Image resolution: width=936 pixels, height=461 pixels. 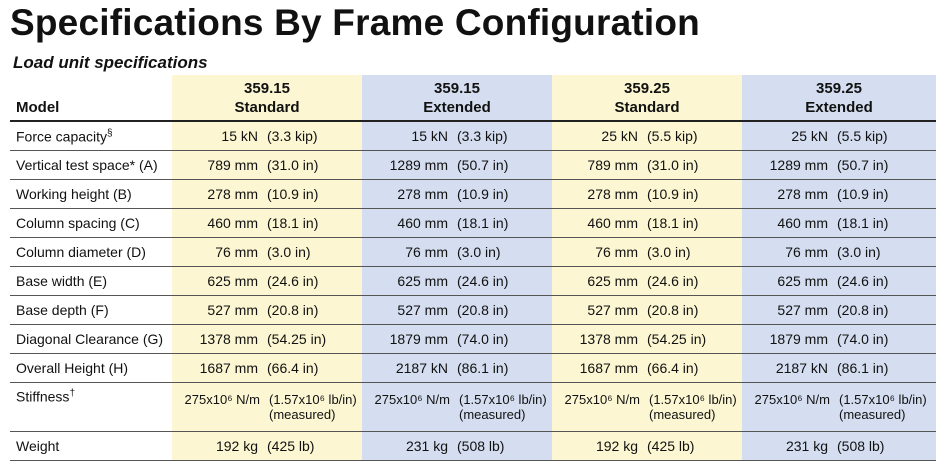 What do you see at coordinates (647, 223) in the screenshot?
I see `spec-cell: 460 mm (18.1 in)` at bounding box center [647, 223].